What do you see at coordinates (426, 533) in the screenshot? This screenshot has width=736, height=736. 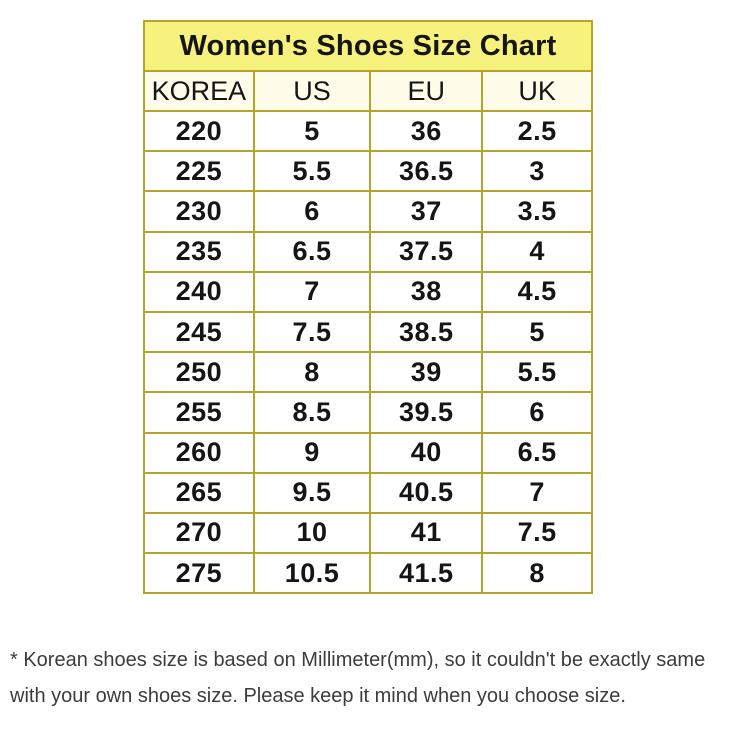 I see `size-cell: 41` at bounding box center [426, 533].